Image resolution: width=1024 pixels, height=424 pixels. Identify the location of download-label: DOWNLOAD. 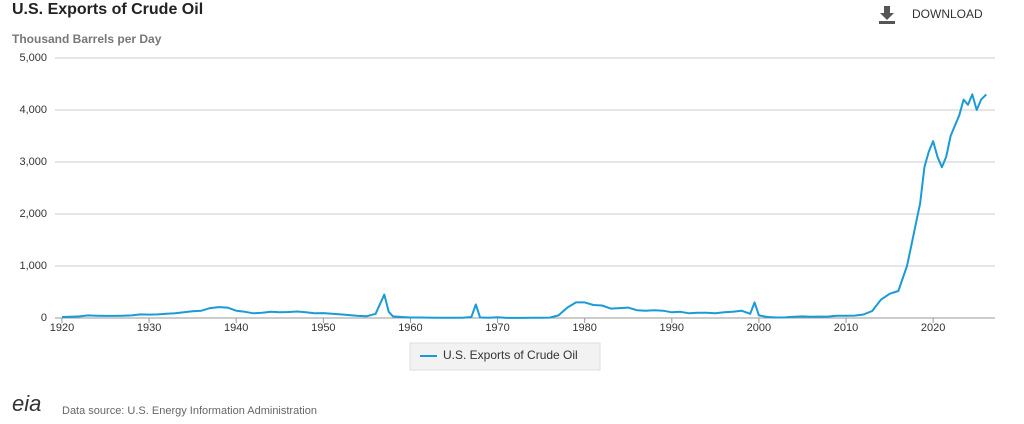
(947, 14).